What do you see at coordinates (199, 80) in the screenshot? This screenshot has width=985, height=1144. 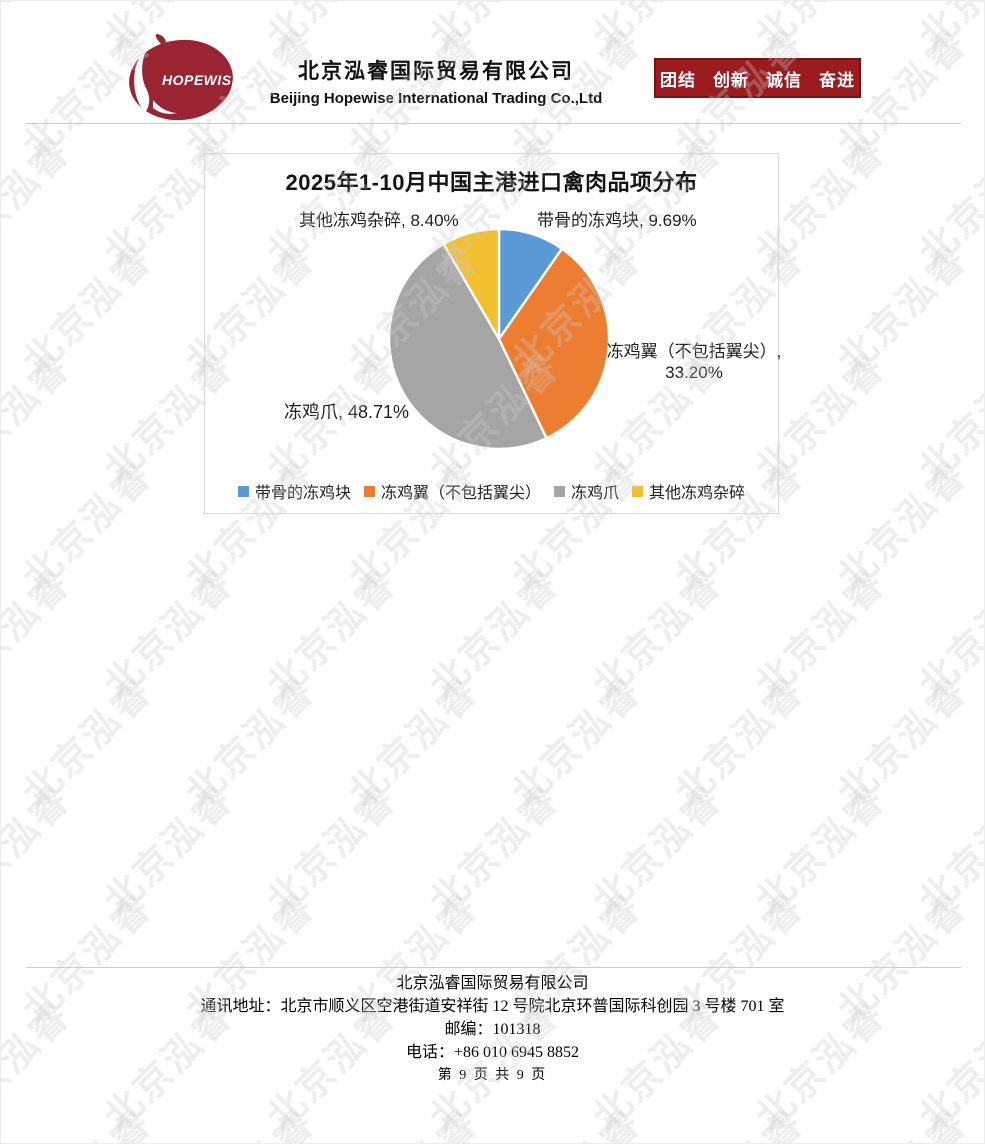 I see `logo-wordmark: HOPEWISE` at bounding box center [199, 80].